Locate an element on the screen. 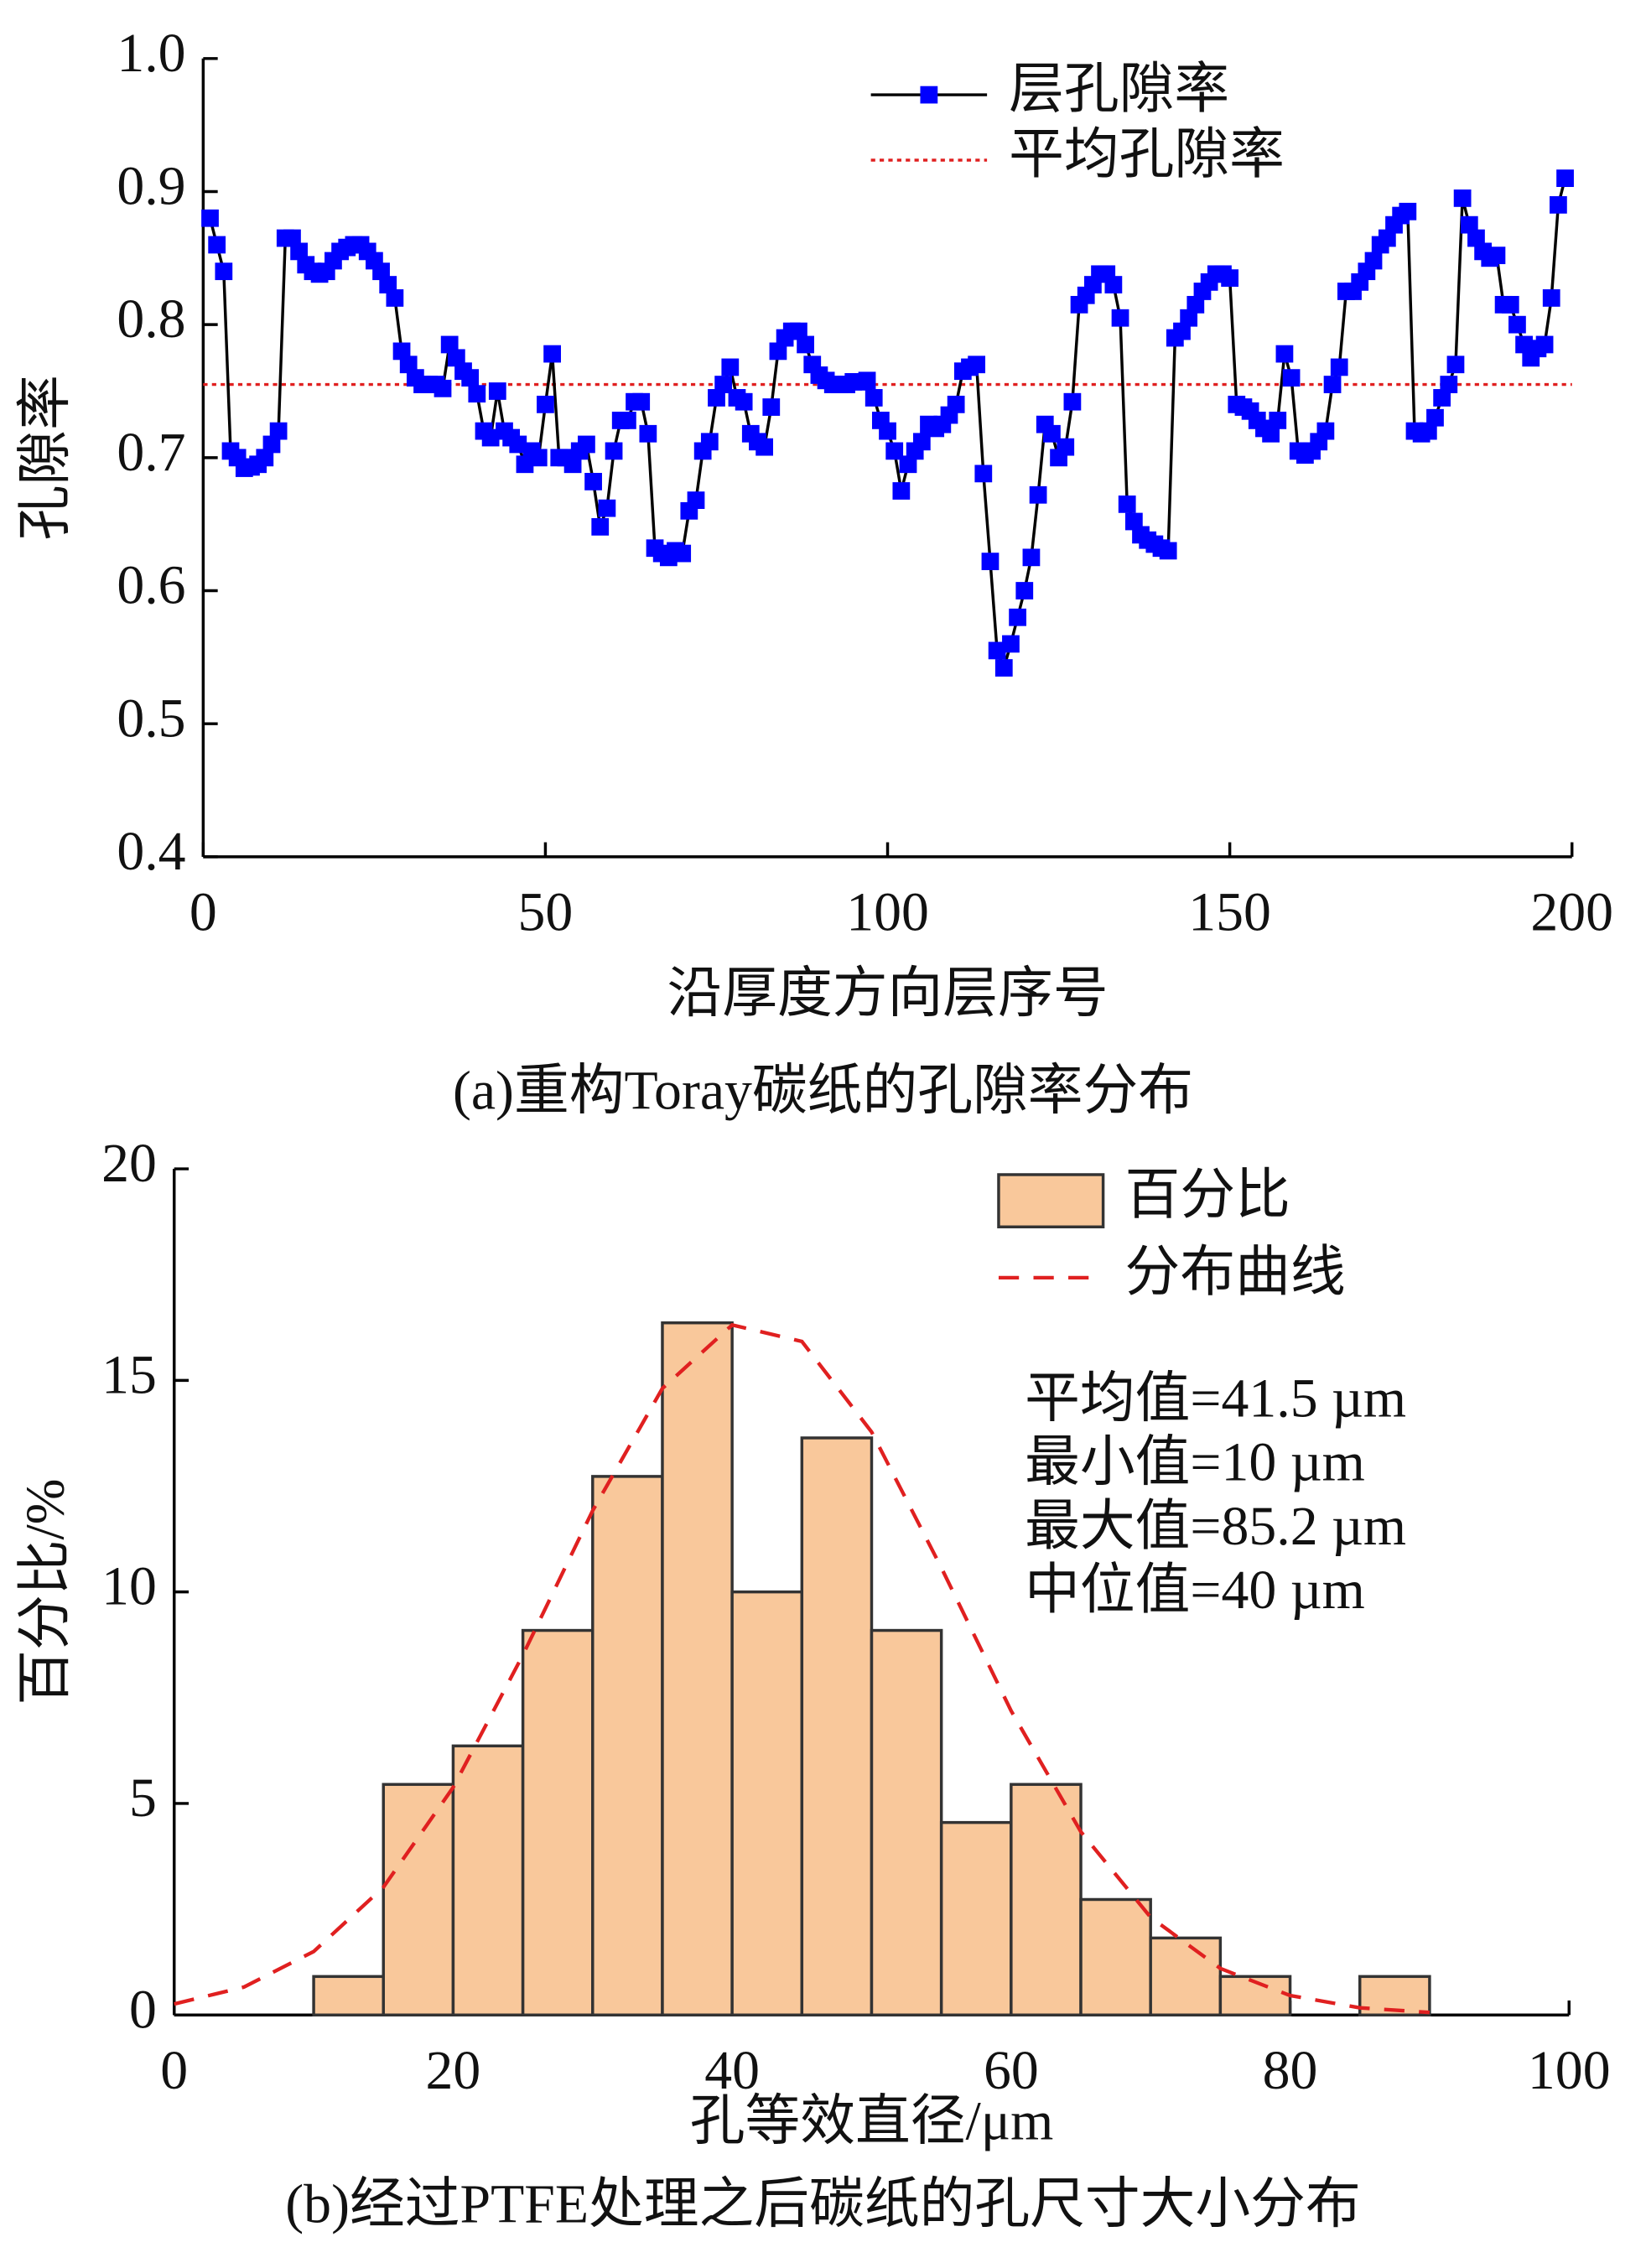 This screenshot has height=2268, width=1646. legend-swatch is located at coordinates (1051, 1201).